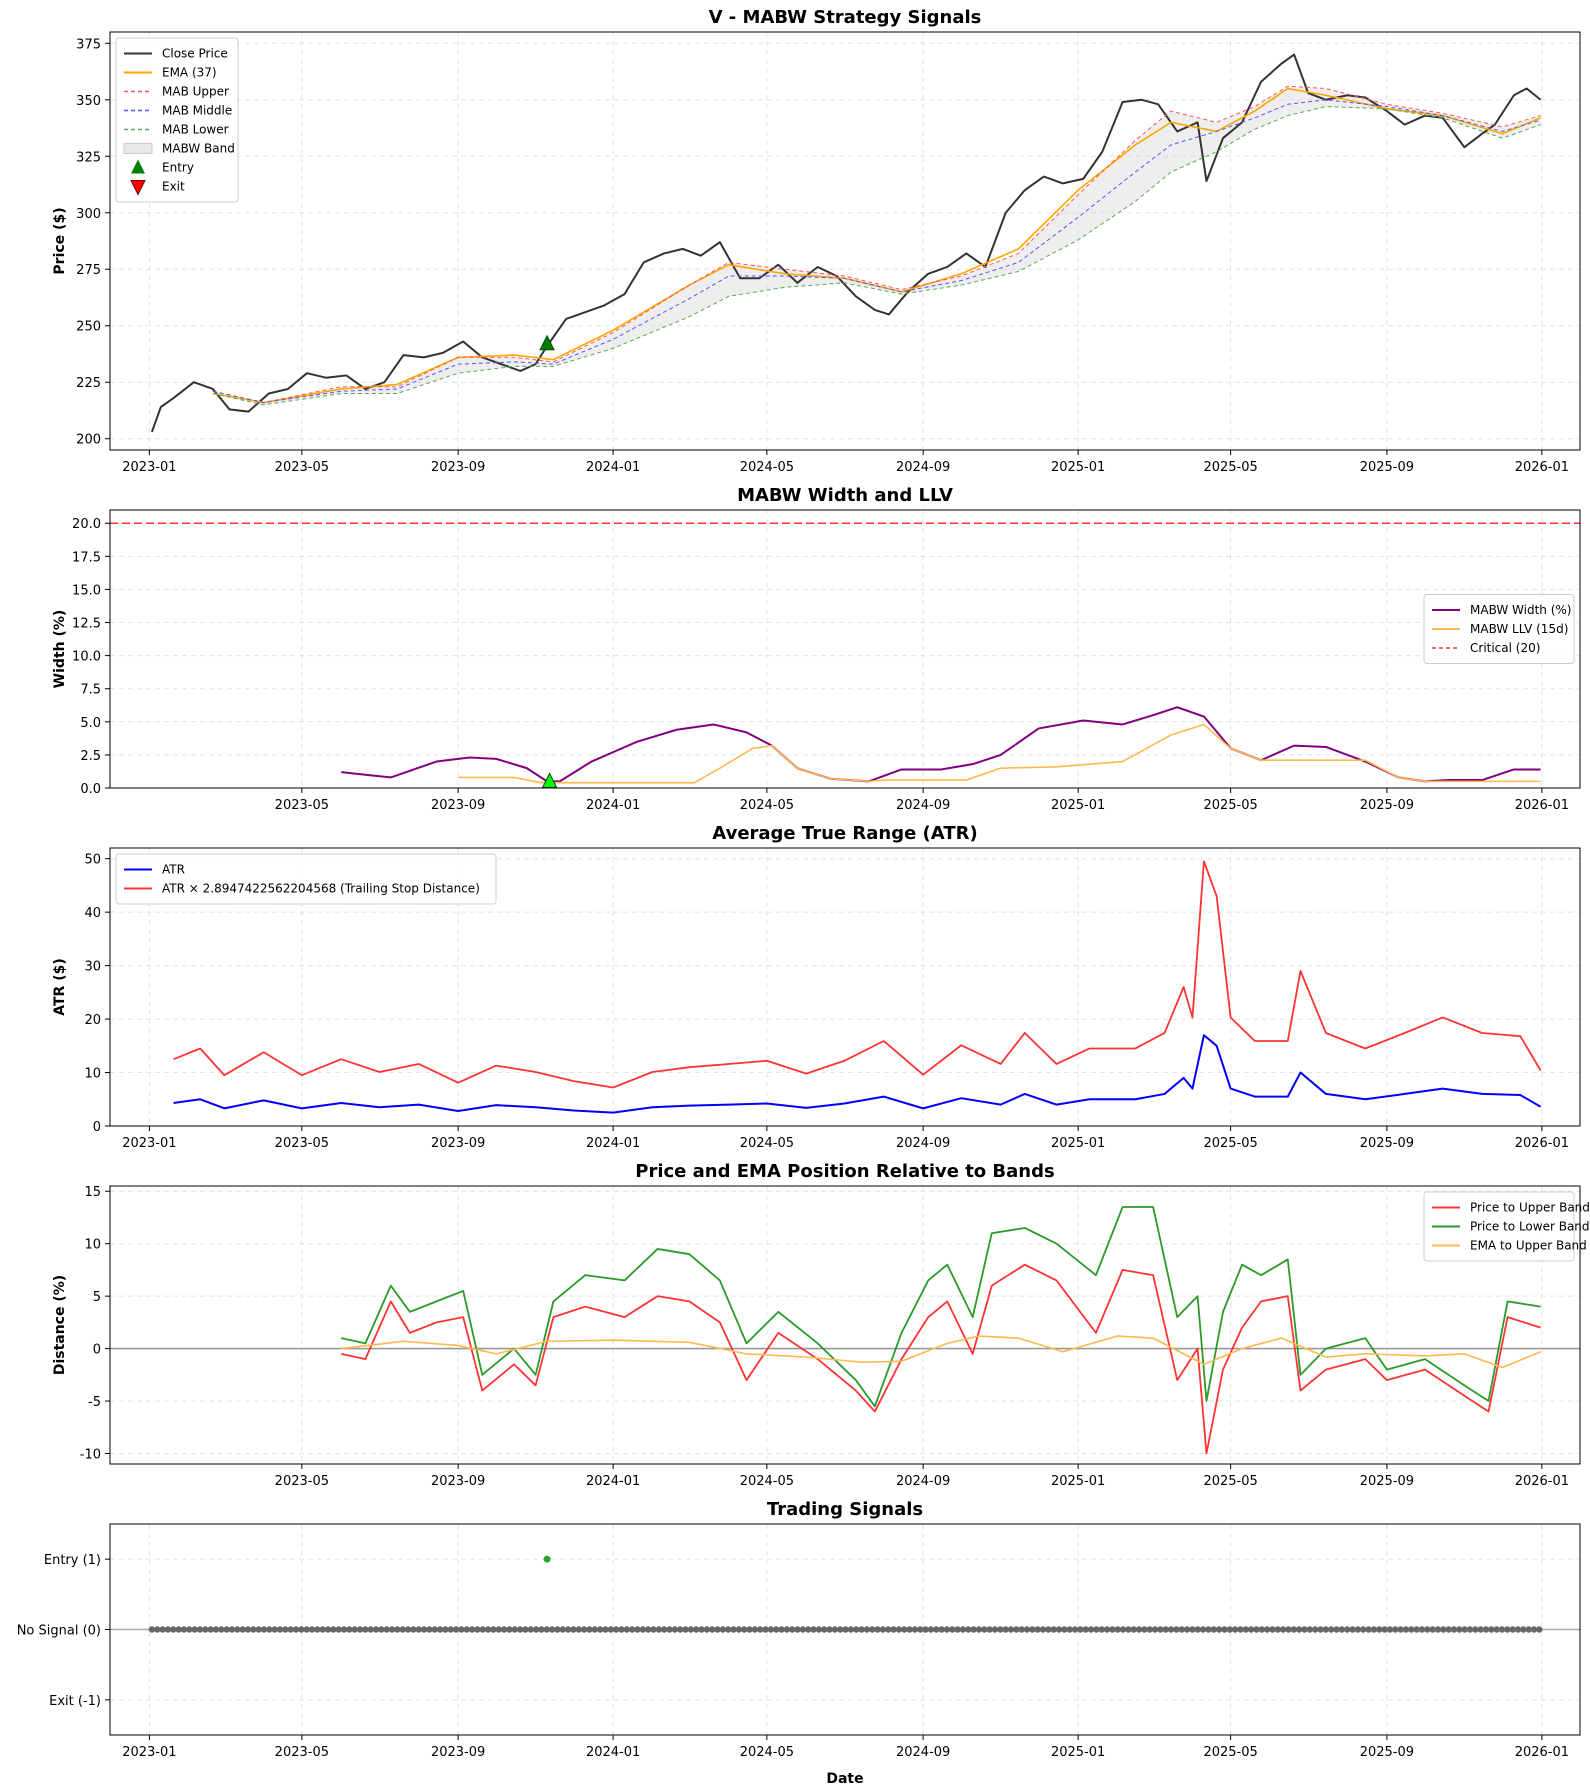  What do you see at coordinates (1230, 467) in the screenshot?
I see `x-tick-label: 2025-05` at bounding box center [1230, 467].